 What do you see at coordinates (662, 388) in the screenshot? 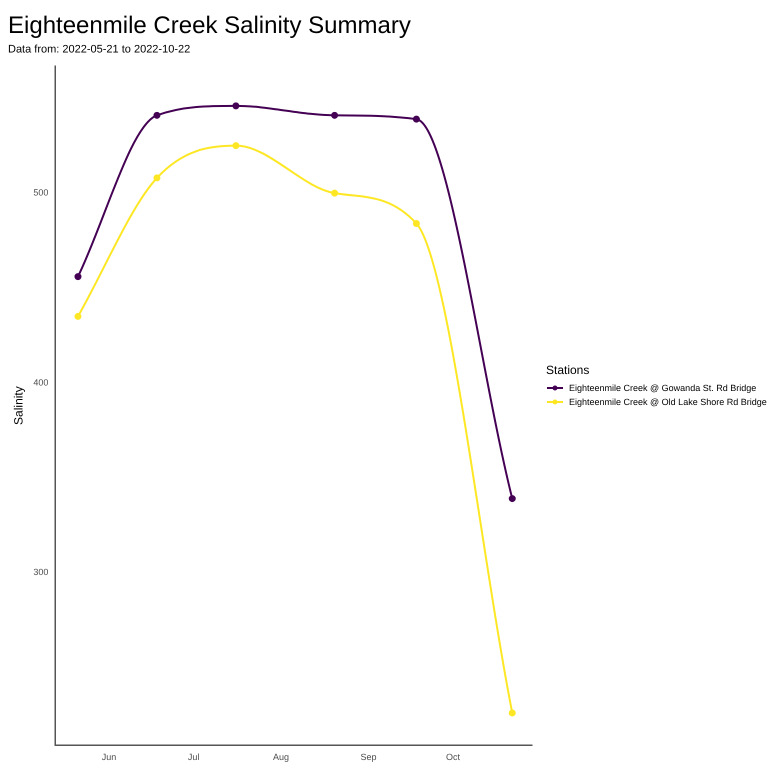
I see `legend-label: Eighteenmile Creek @ Gowanda St. Rd Bridge` at bounding box center [662, 388].